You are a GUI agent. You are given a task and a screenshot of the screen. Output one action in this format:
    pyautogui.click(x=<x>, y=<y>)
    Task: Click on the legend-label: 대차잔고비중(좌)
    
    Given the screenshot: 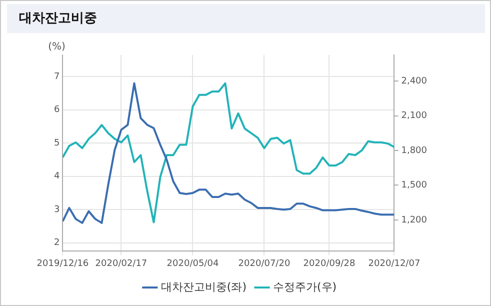 What is the action you would take?
    pyautogui.click(x=203, y=287)
    